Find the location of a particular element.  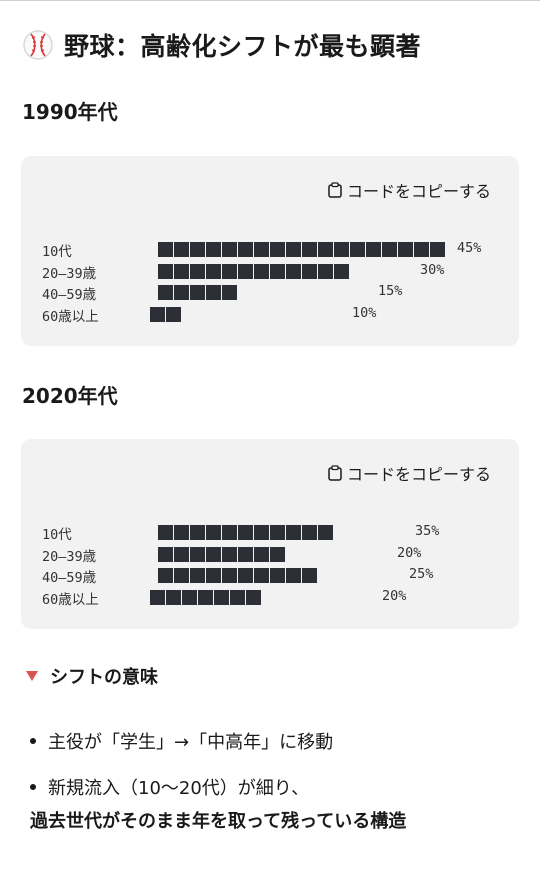

bar-value: 25% is located at coordinates (421, 574).